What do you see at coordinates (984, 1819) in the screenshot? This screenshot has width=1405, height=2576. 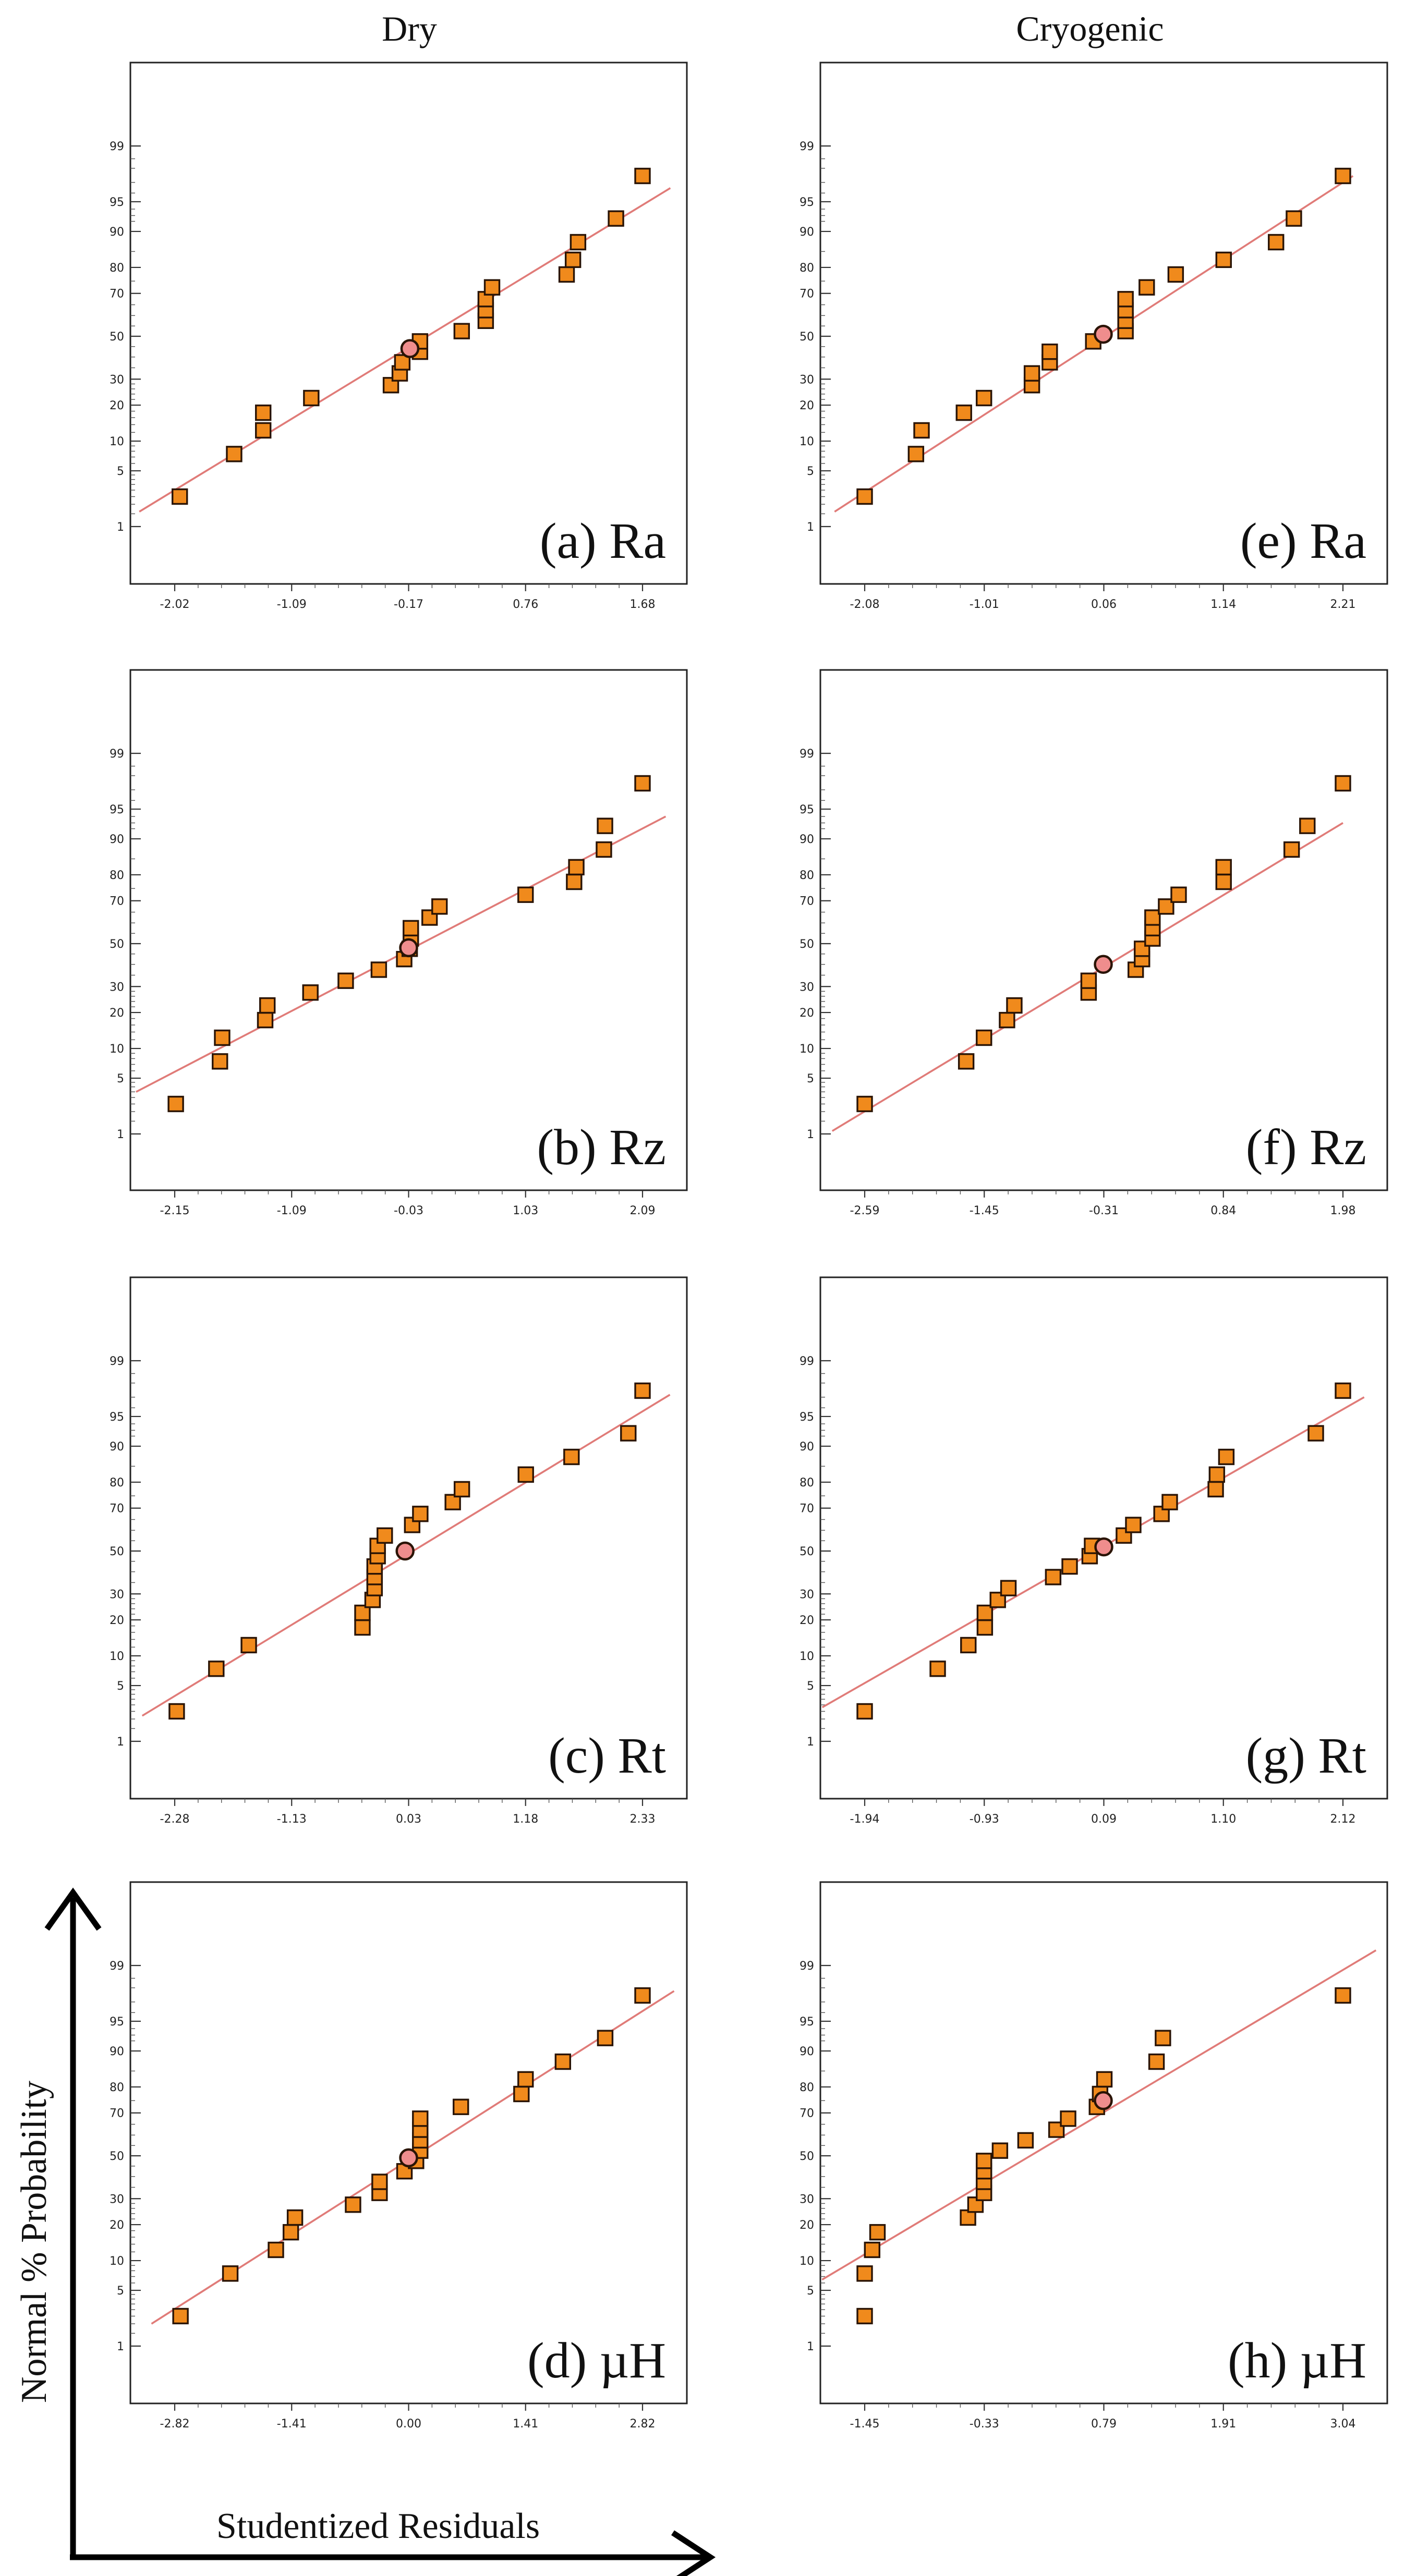 I see `x-tick-label: -0.93` at bounding box center [984, 1819].